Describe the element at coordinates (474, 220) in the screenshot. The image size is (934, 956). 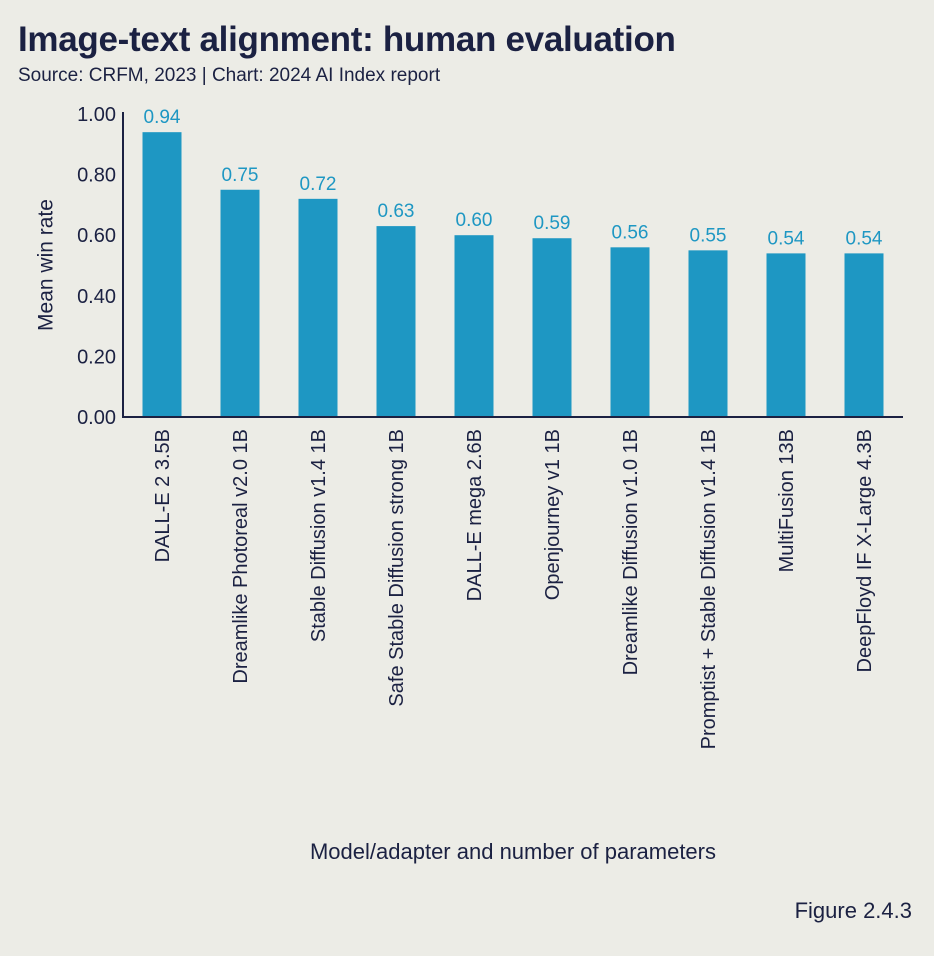
I see `value-label: 0.60` at that location.